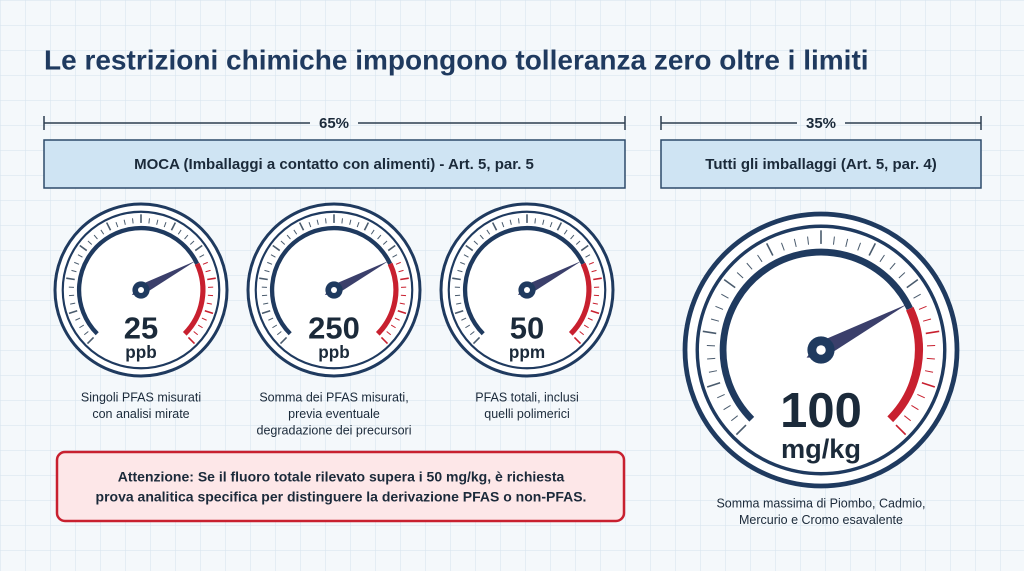 Image resolution: width=1024 pixels, height=571 pixels. What do you see at coordinates (527, 397) in the screenshot?
I see `gauge-caption: PFAS totali, inclusi` at bounding box center [527, 397].